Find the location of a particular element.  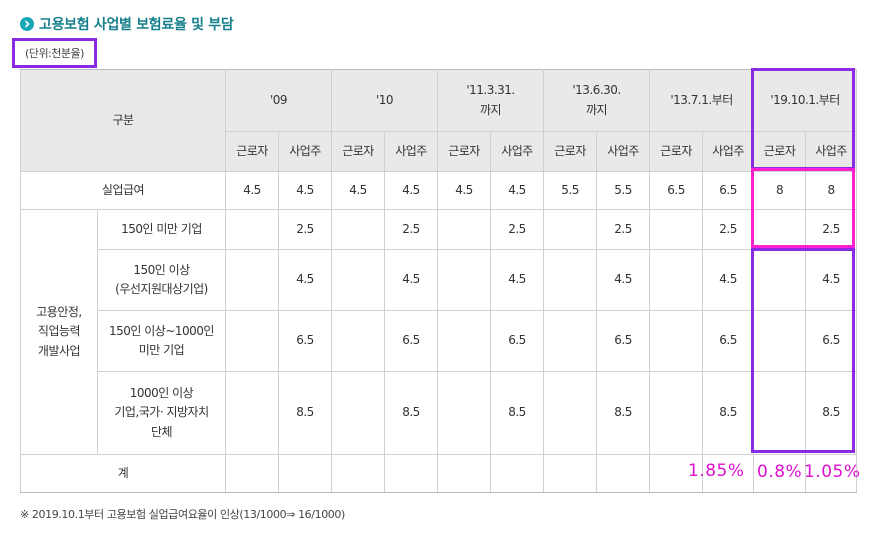

handwritten-annotation: 0.8% is located at coordinates (780, 472).